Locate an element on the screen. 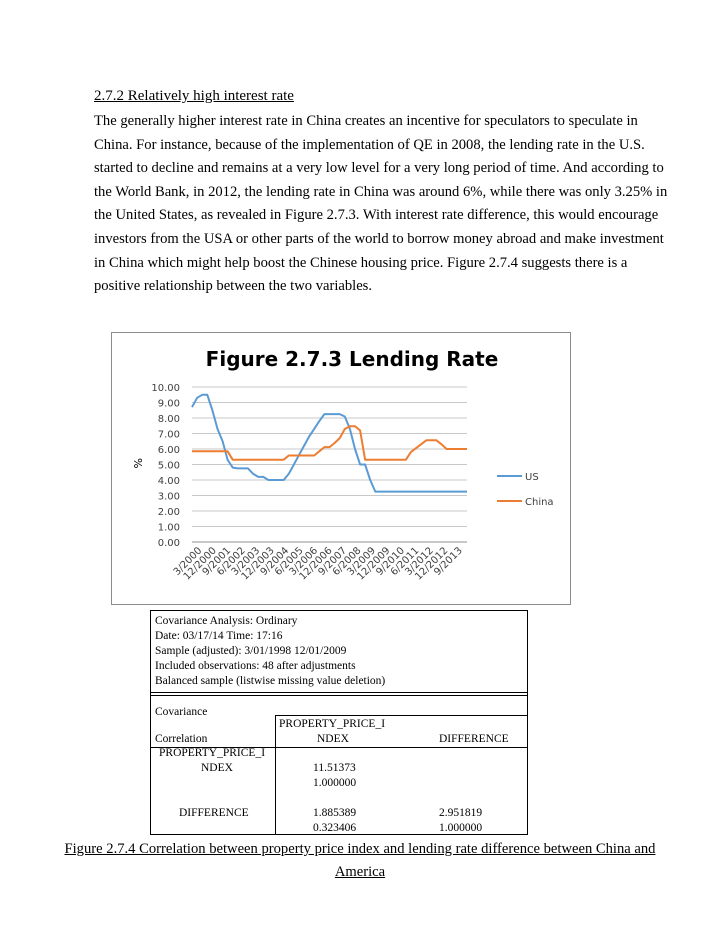  row2-covariance: 1.885389 is located at coordinates (335, 813).